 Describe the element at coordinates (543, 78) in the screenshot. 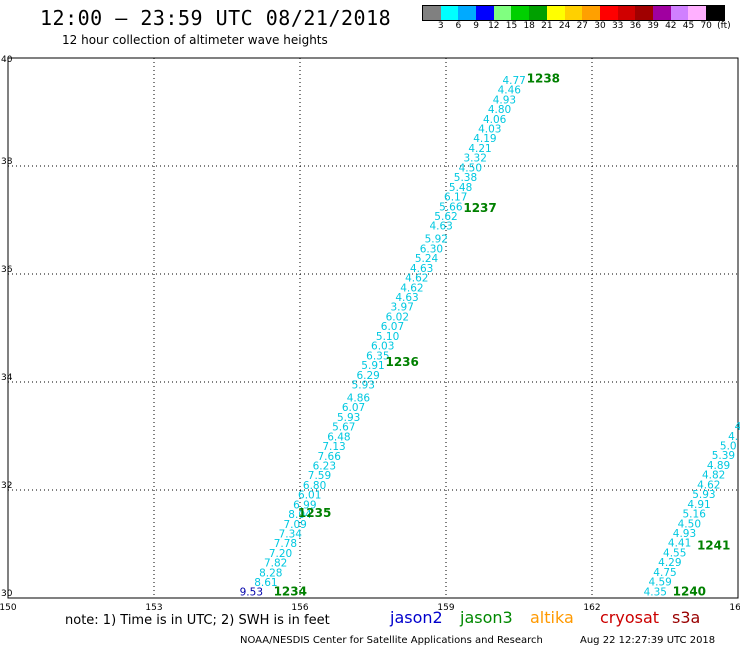

I see `pass-number-label: 1238` at that location.